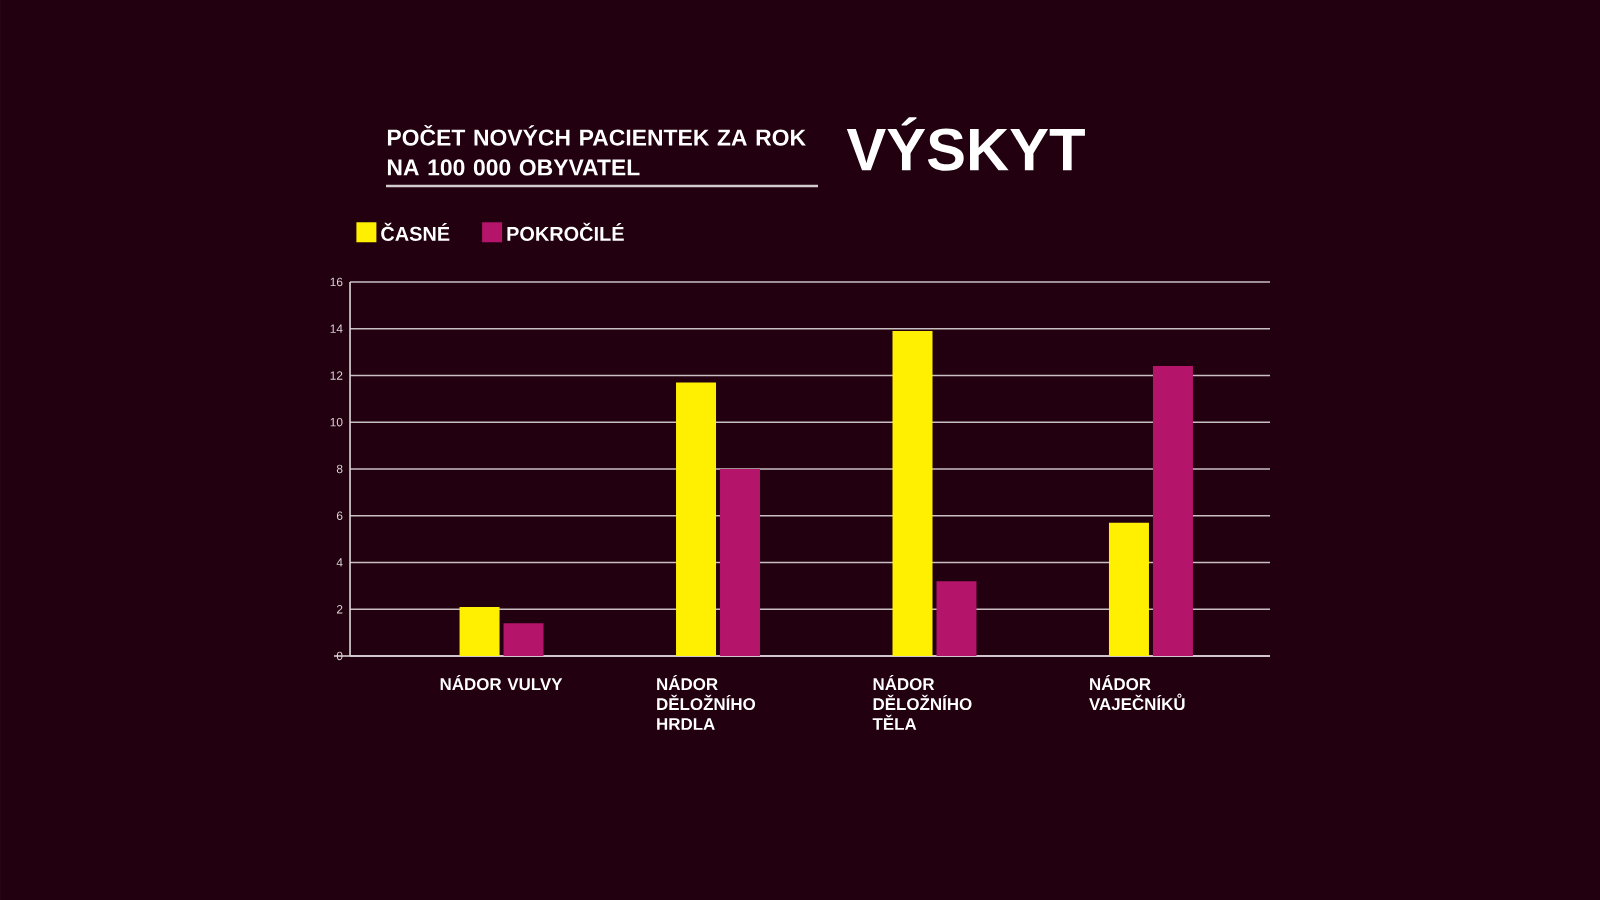  Describe the element at coordinates (415, 231) in the screenshot. I see `legend-label: ČASNÉ` at that location.